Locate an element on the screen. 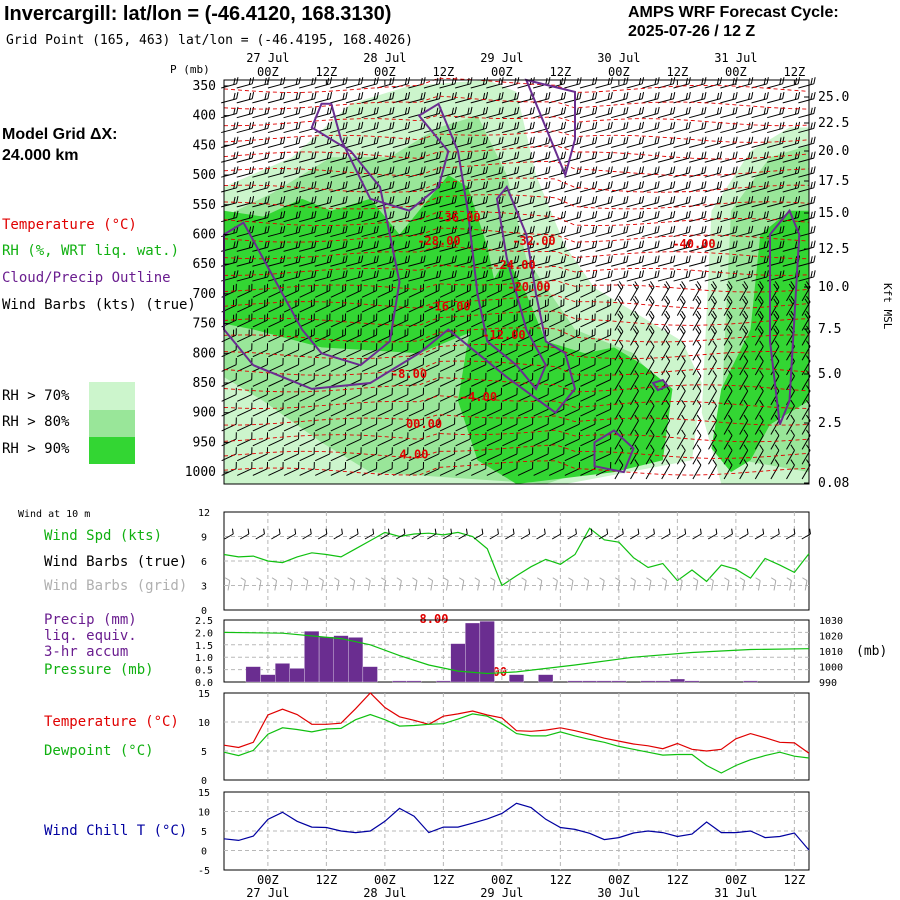  p-tick-label: 950 is located at coordinates (204, 442).